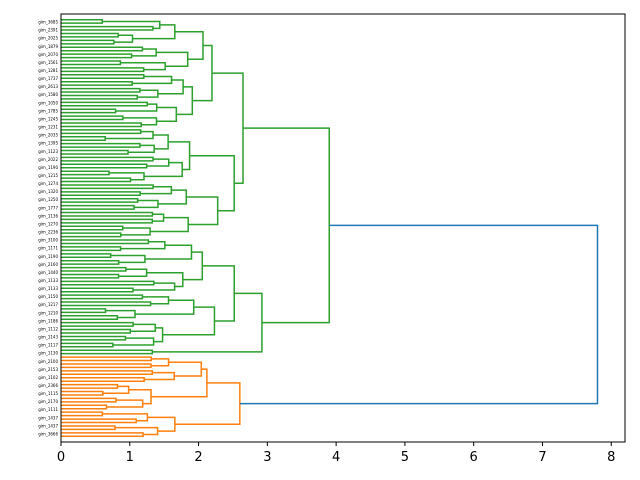 This screenshot has height=480, width=640. Describe the element at coordinates (48, 345) in the screenshot. I see `leaf-label: gim_1117` at that location.